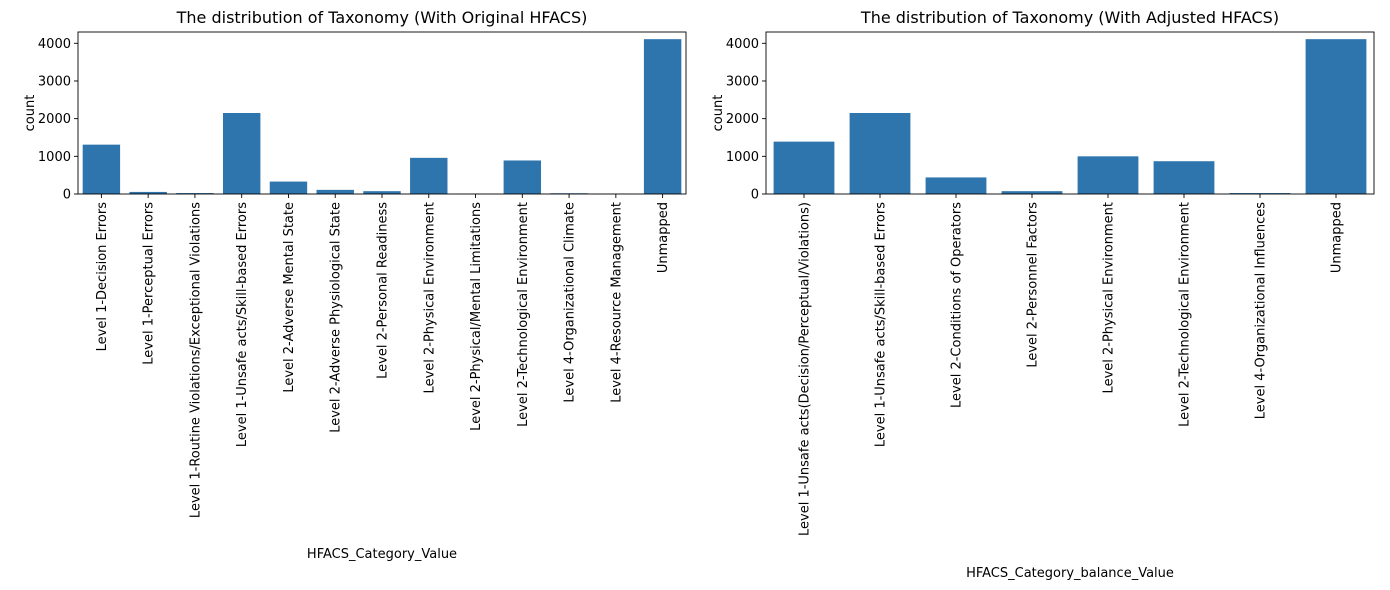 This screenshot has height=590, width=1390. I want to click on x-tick-label: Level 4-Organizational Influences, so click(1261, 310).